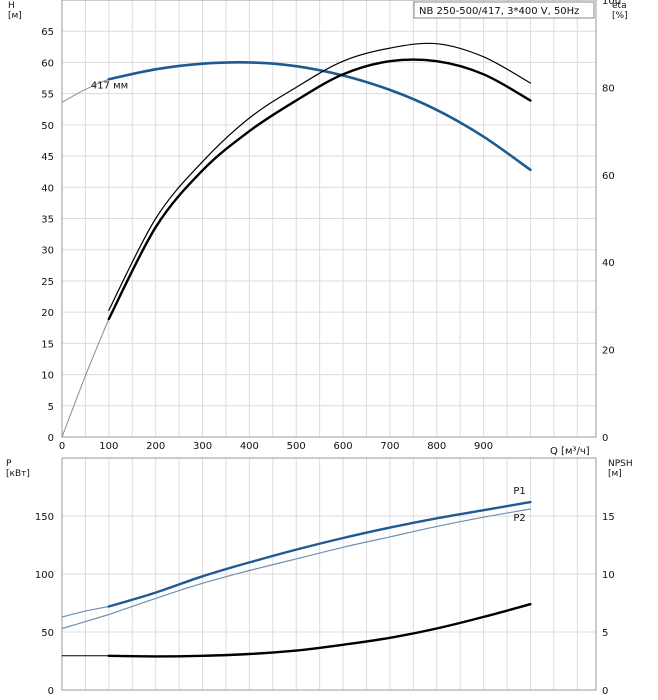 This screenshot has width=658, height=700. Describe the element at coordinates (605, 633) in the screenshot. I see `y-right-tick-label: 5` at that location.